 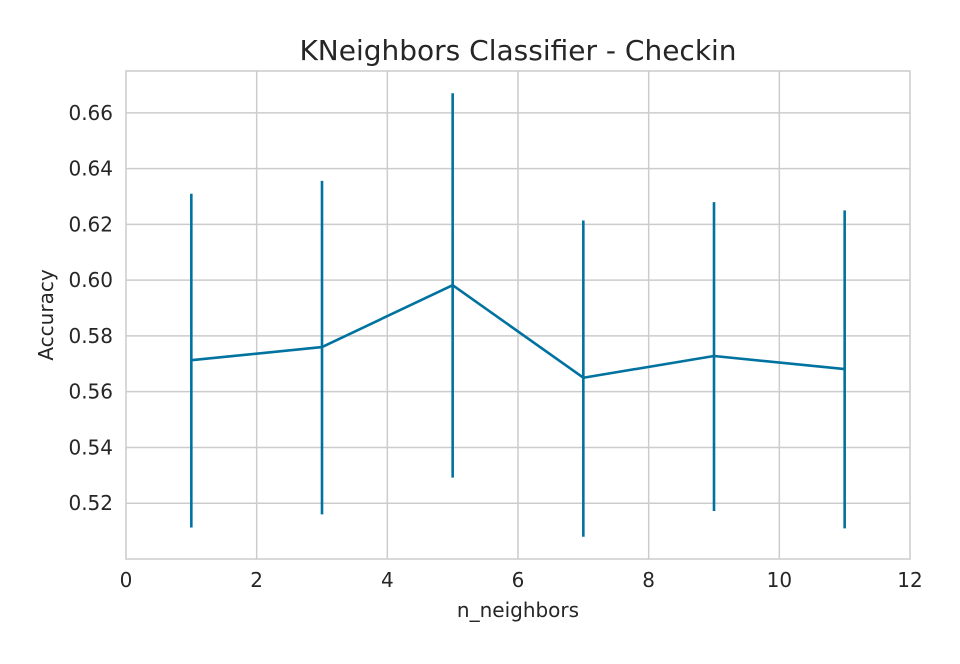 I want to click on x-tick-label: 0, so click(x=126, y=580).